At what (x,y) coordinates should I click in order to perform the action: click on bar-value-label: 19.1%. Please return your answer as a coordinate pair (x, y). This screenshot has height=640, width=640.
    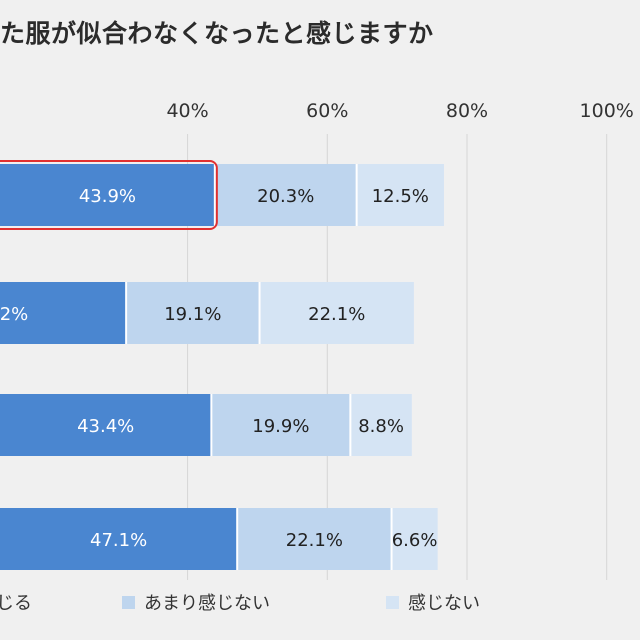
    Looking at the image, I should click on (192, 314).